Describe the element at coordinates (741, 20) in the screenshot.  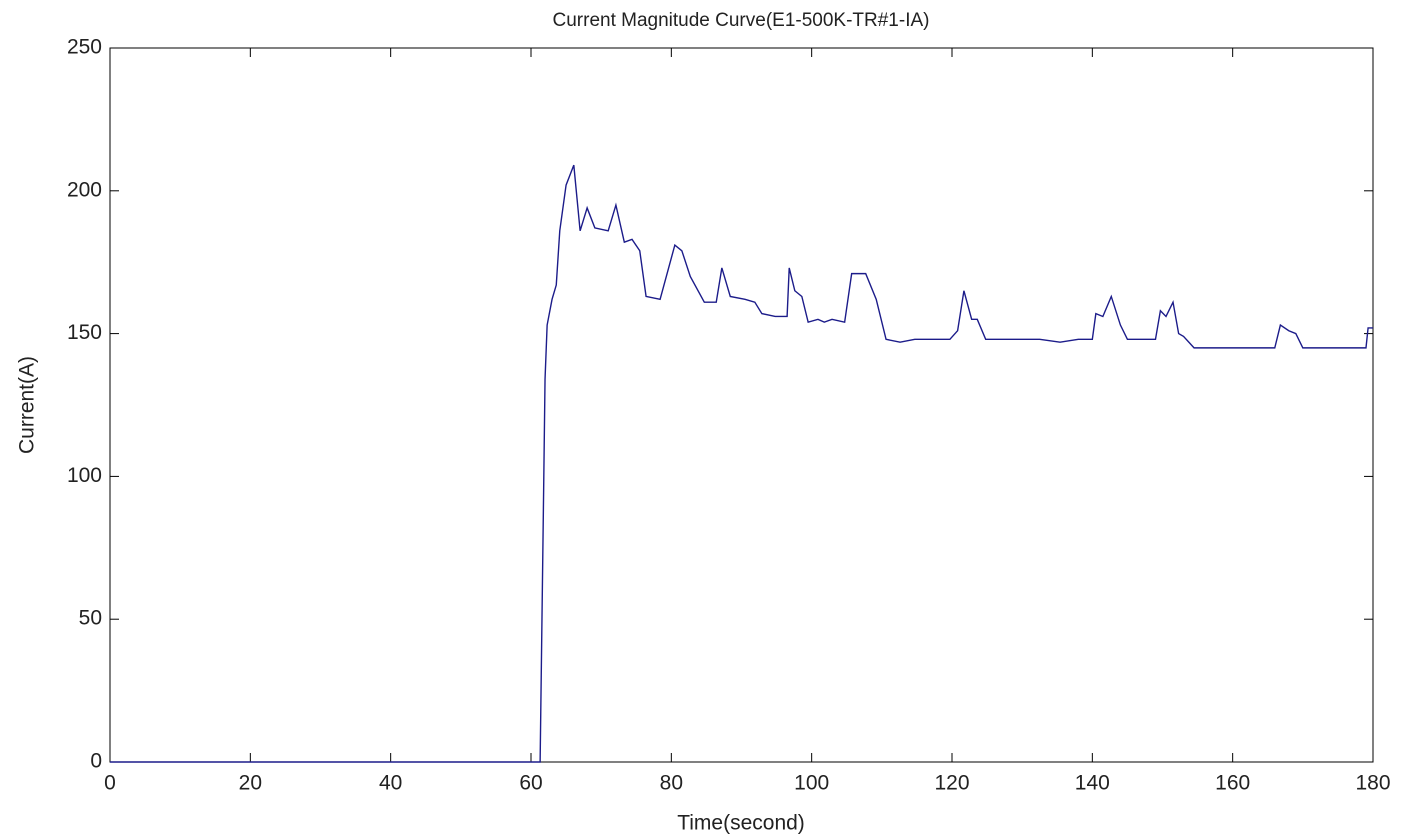
I see `chart-title: Current Magnitude Curve(E1-500K-TR#1-IA)` at that location.